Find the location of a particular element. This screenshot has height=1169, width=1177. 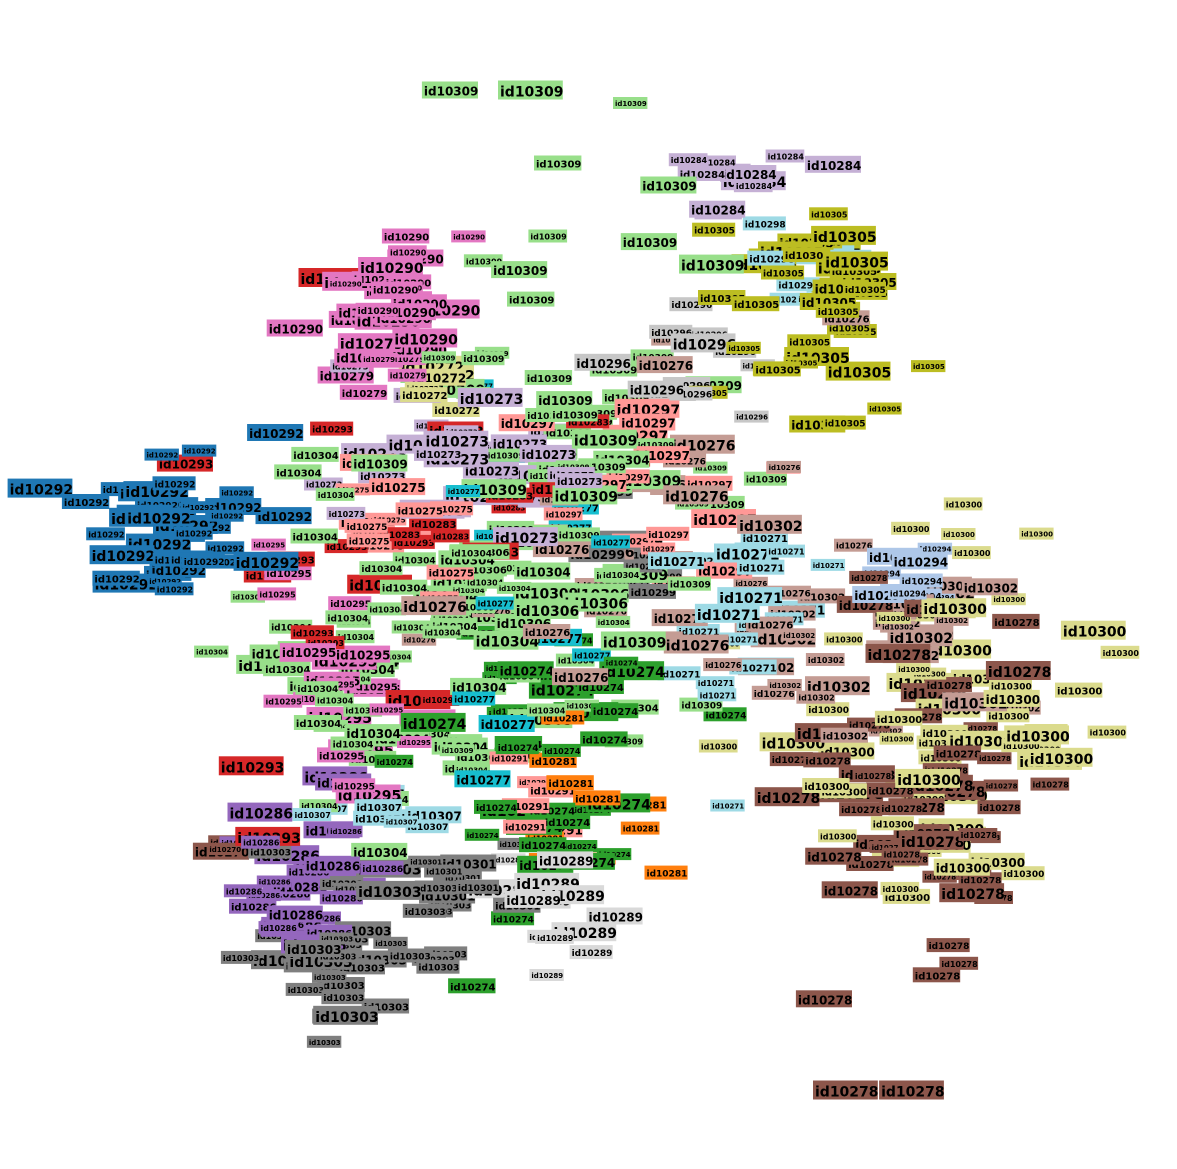

point-id10292-18: id10292 is located at coordinates (266, 561).